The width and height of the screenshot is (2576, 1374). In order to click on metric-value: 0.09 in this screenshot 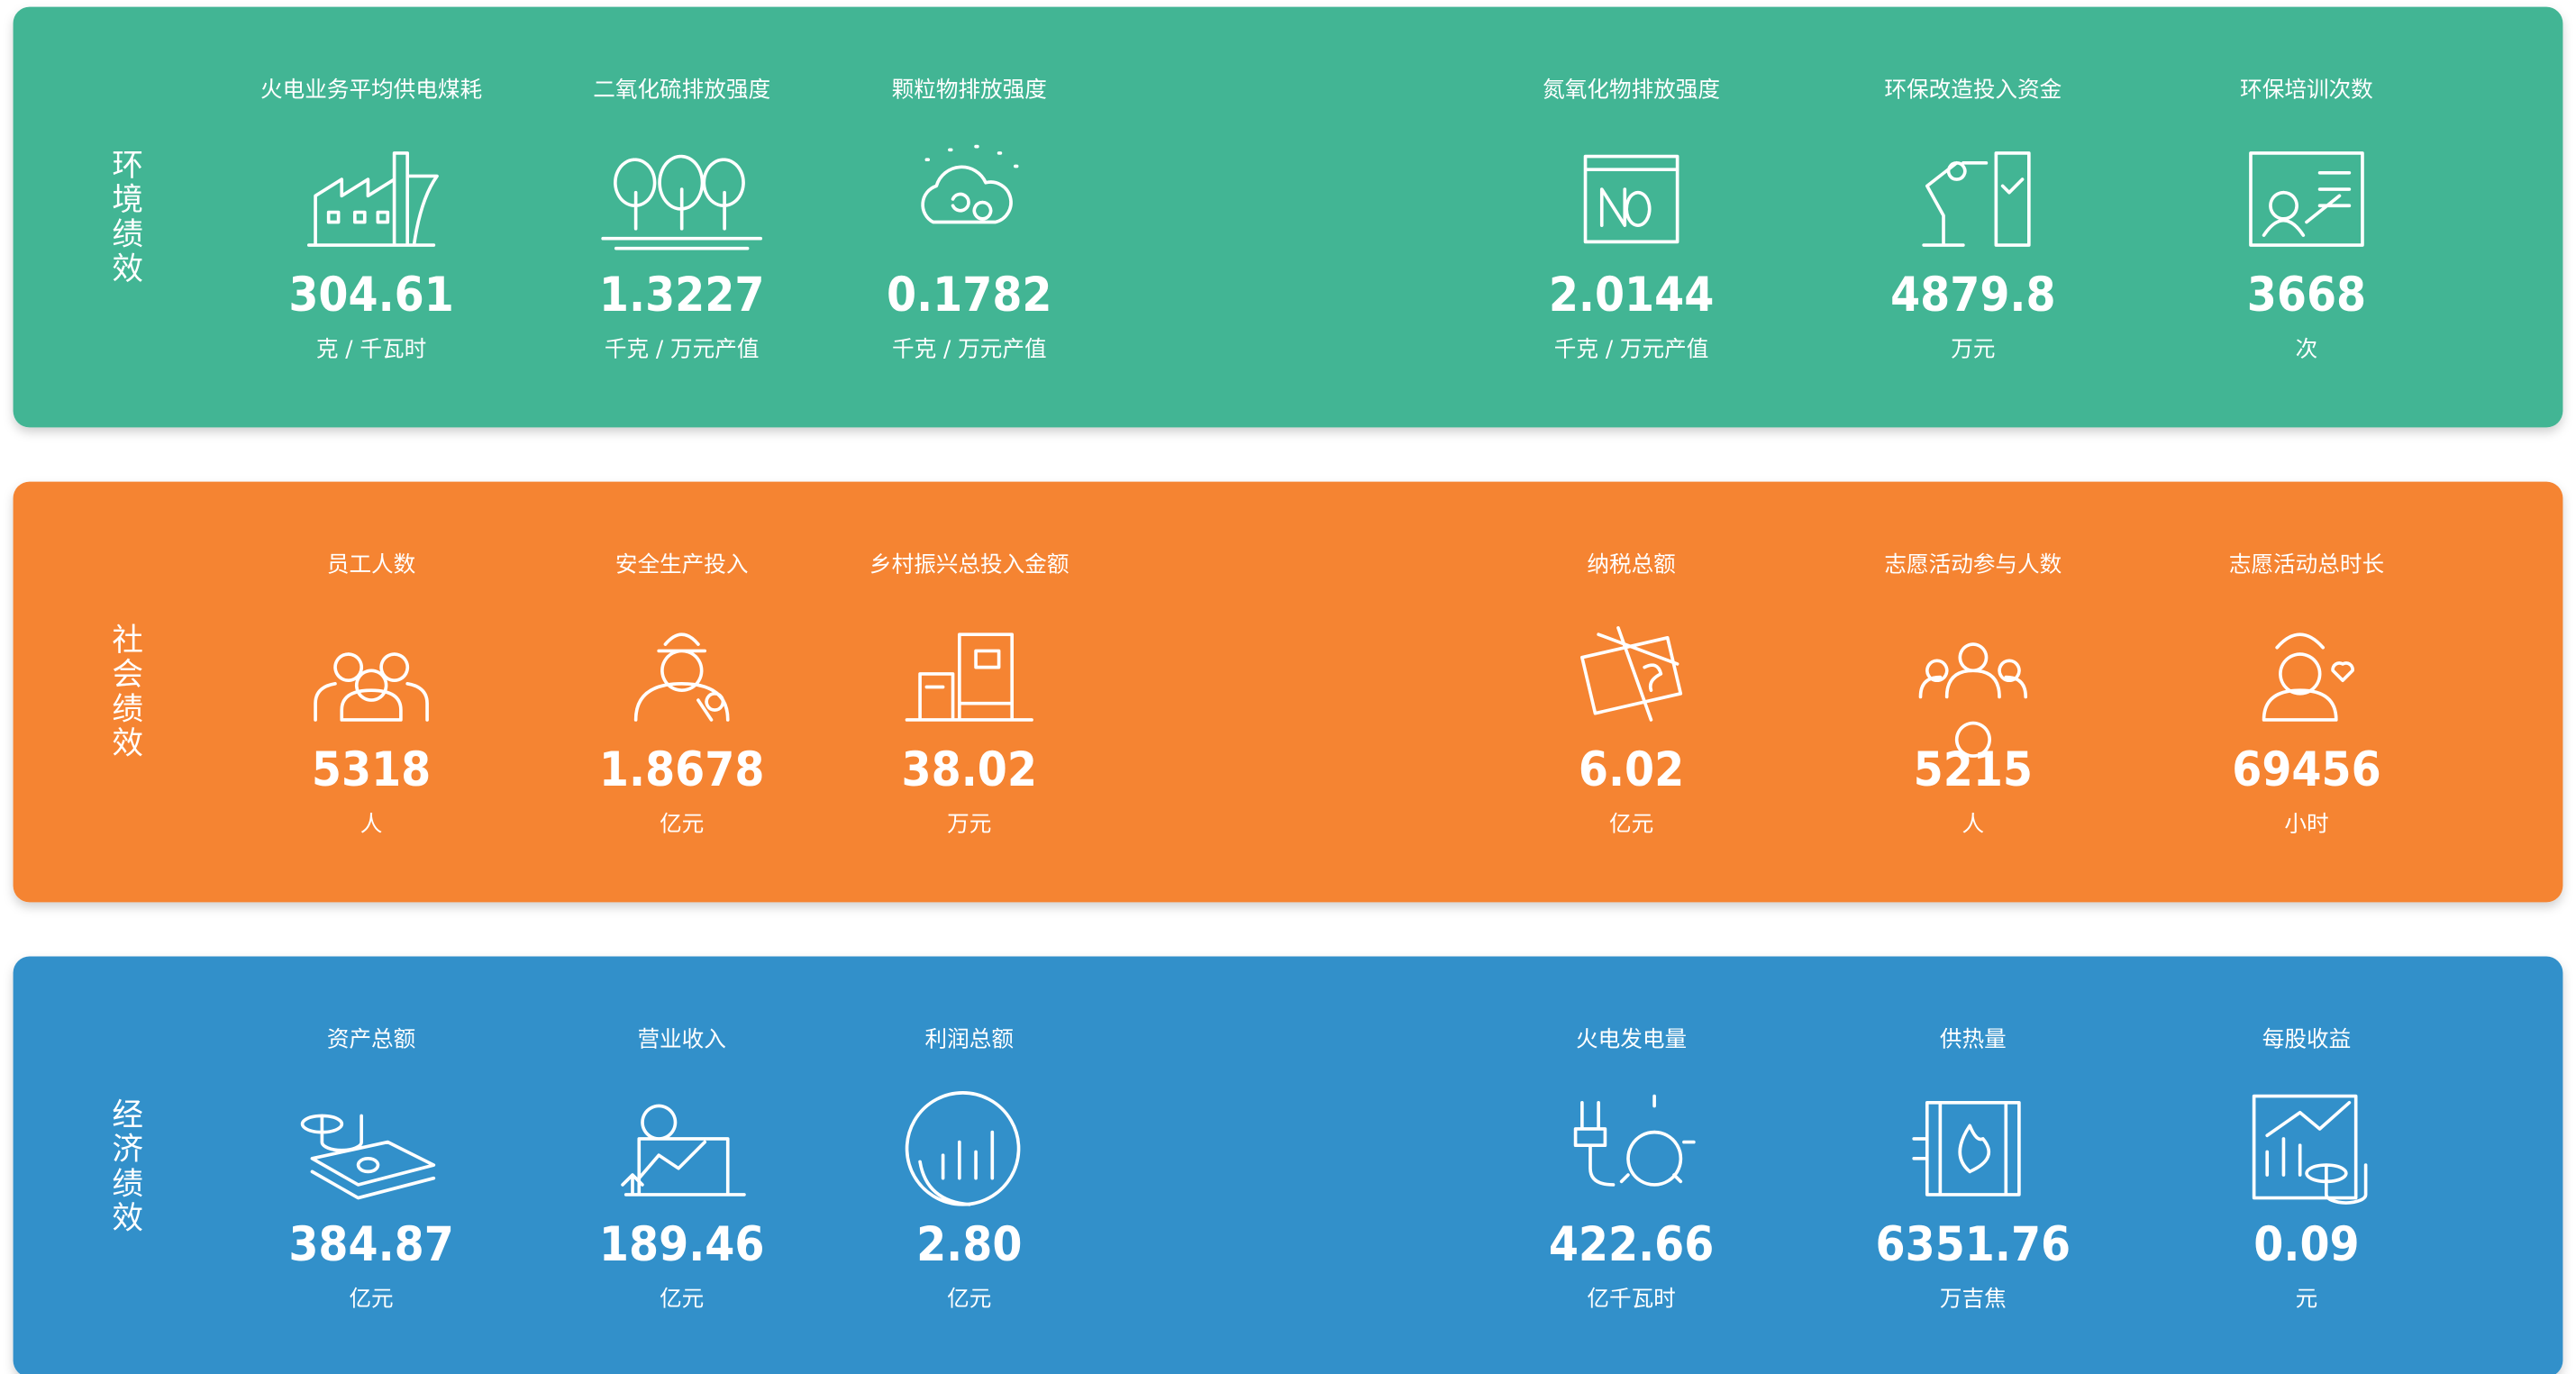, I will do `click(2306, 1244)`.